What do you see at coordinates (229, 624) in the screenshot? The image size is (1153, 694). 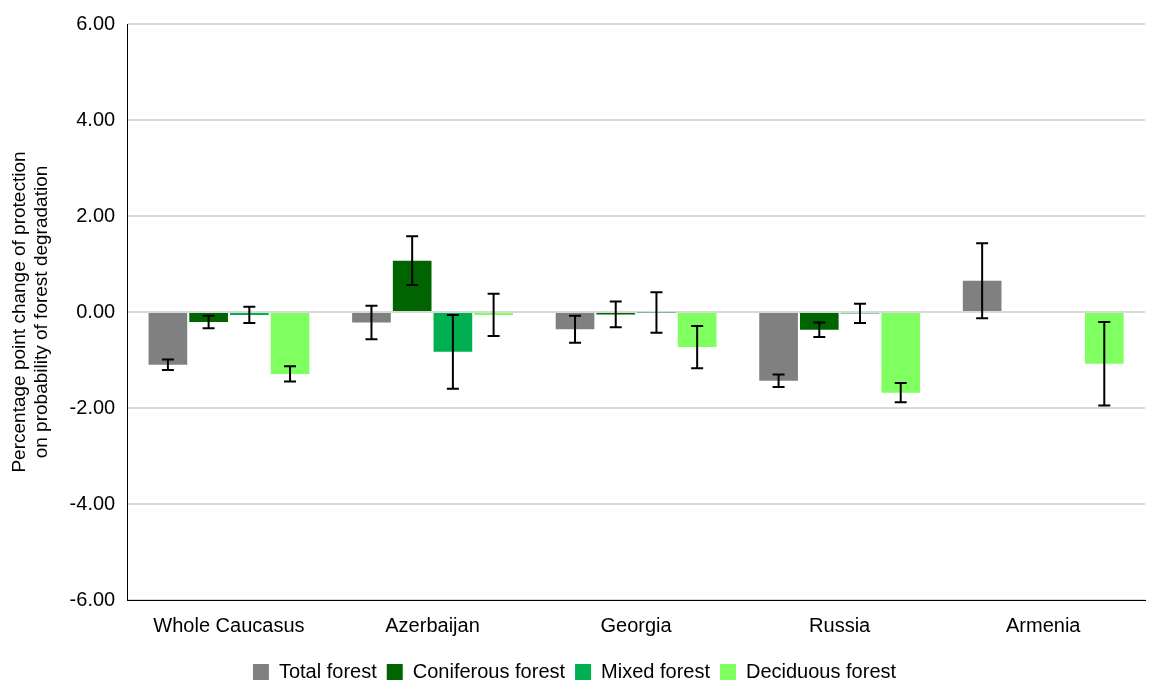 I see `x-tick-label: Whole Caucasus` at bounding box center [229, 624].